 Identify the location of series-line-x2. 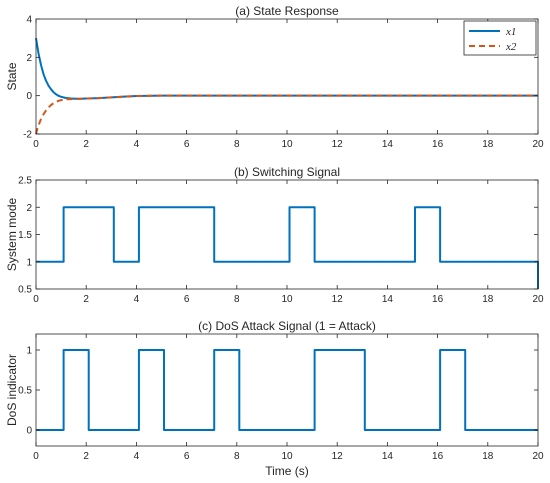
(286, 114).